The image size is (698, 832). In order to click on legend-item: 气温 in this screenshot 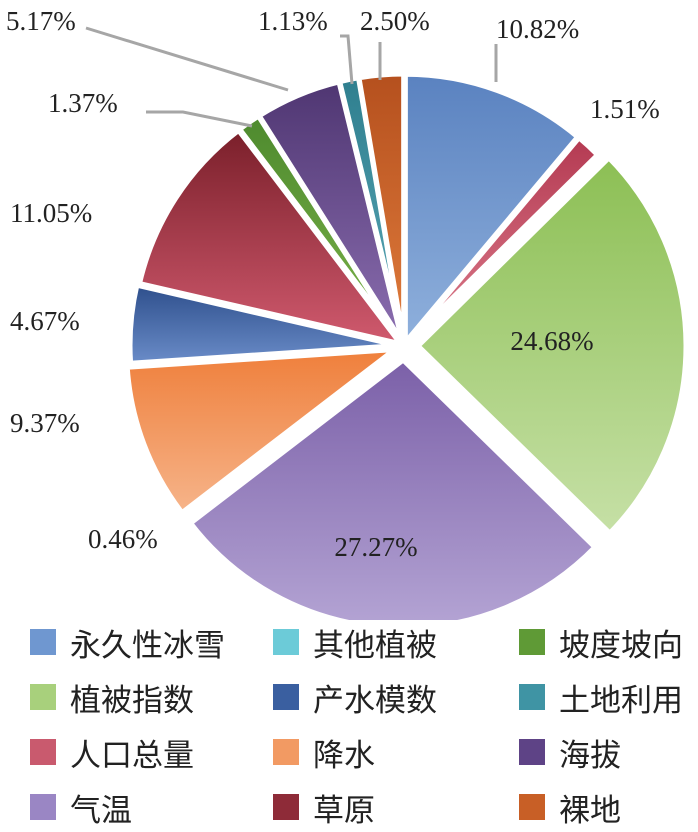, I will do `click(151, 808)`.